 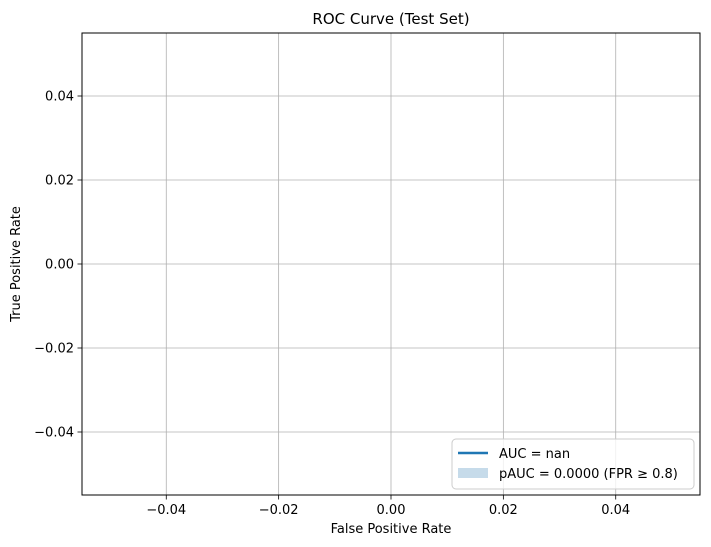 What do you see at coordinates (166, 510) in the screenshot?
I see `x-tick-label: −0.04` at bounding box center [166, 510].